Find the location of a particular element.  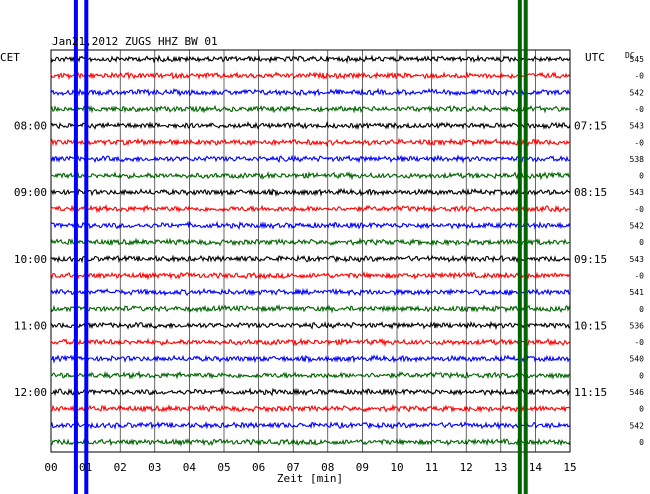

left-hour-label: 08:00 is located at coordinates (30, 126).